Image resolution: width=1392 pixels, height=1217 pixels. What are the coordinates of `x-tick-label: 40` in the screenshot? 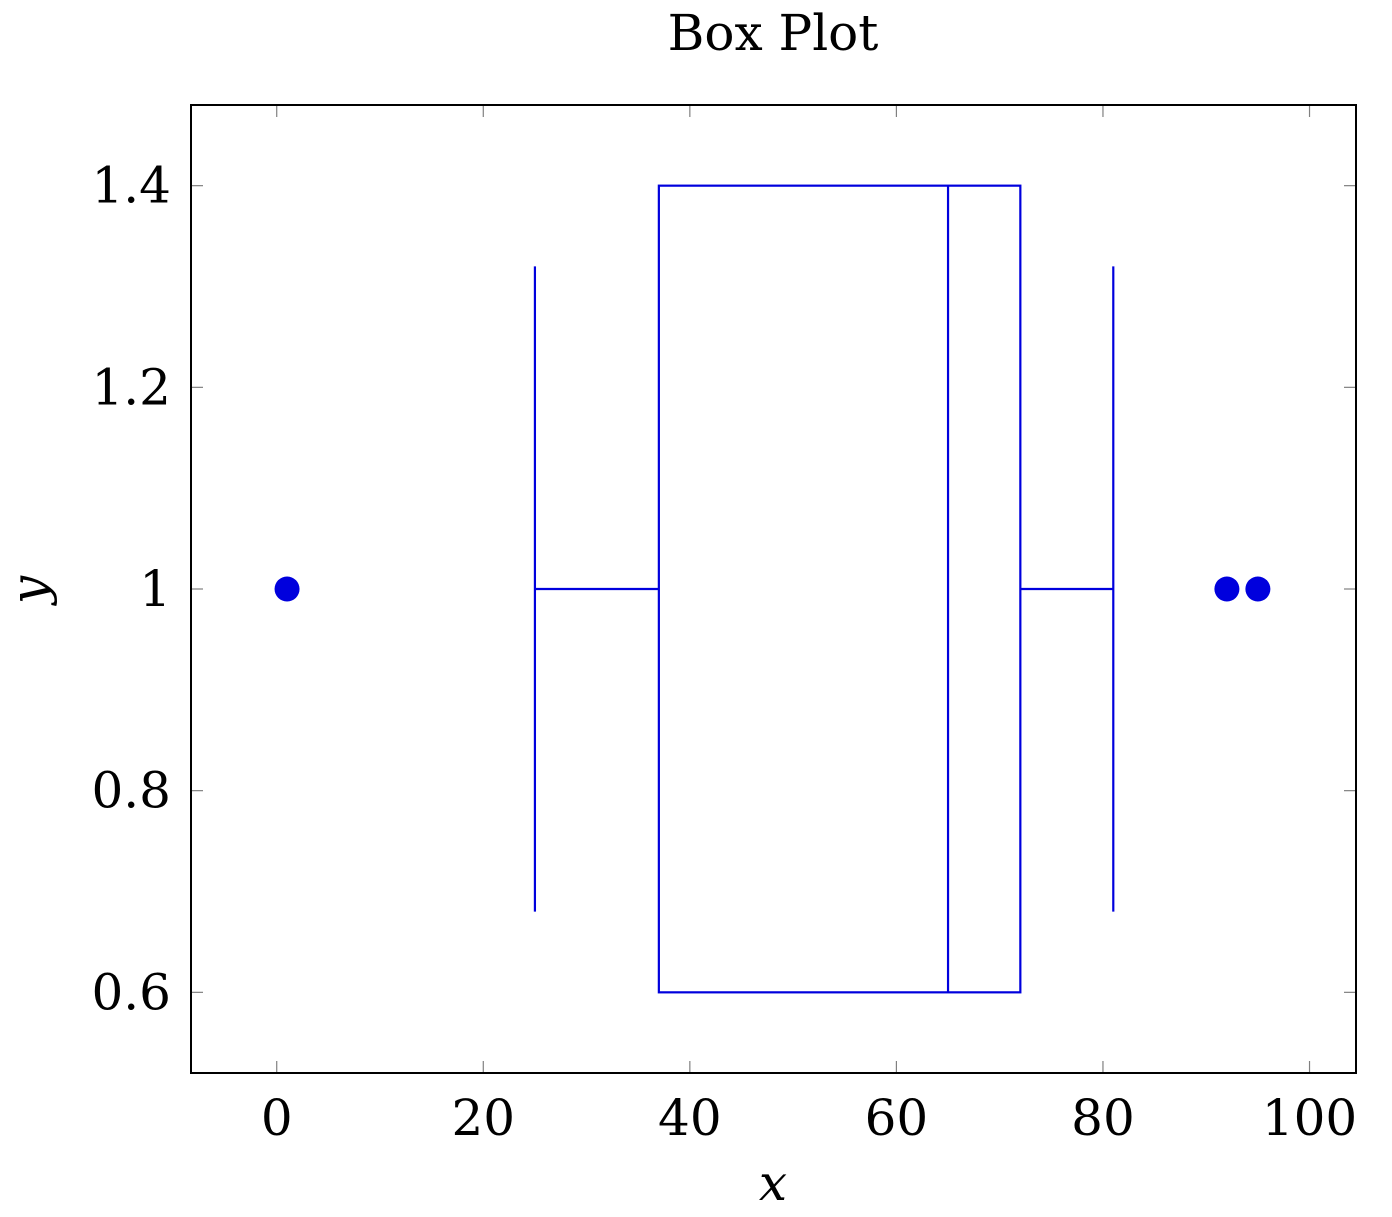 It's located at (690, 1118).